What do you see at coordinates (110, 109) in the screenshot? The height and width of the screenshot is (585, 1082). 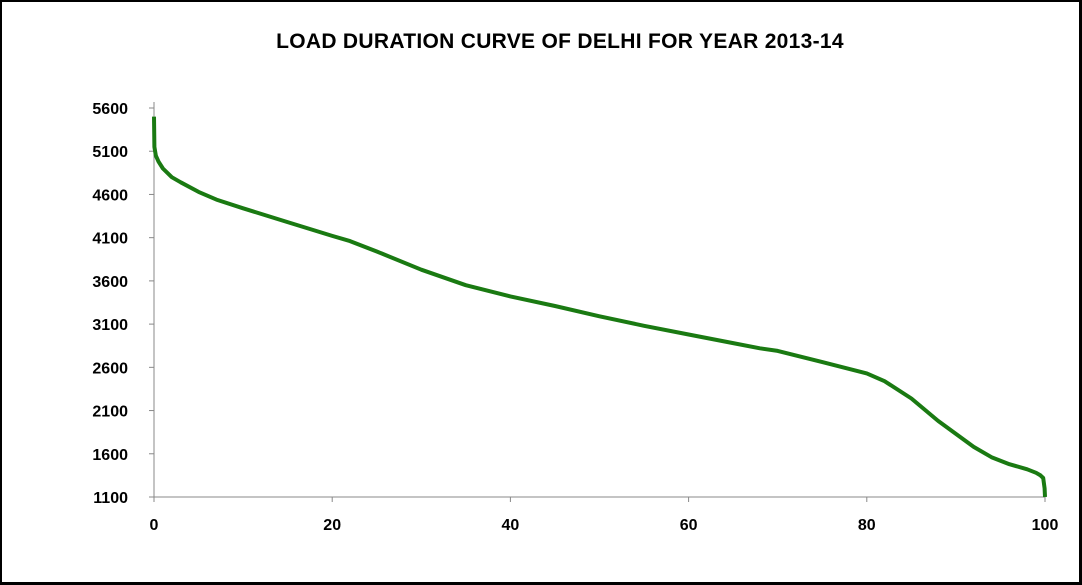 I see `y-tick-label: 5600` at bounding box center [110, 109].